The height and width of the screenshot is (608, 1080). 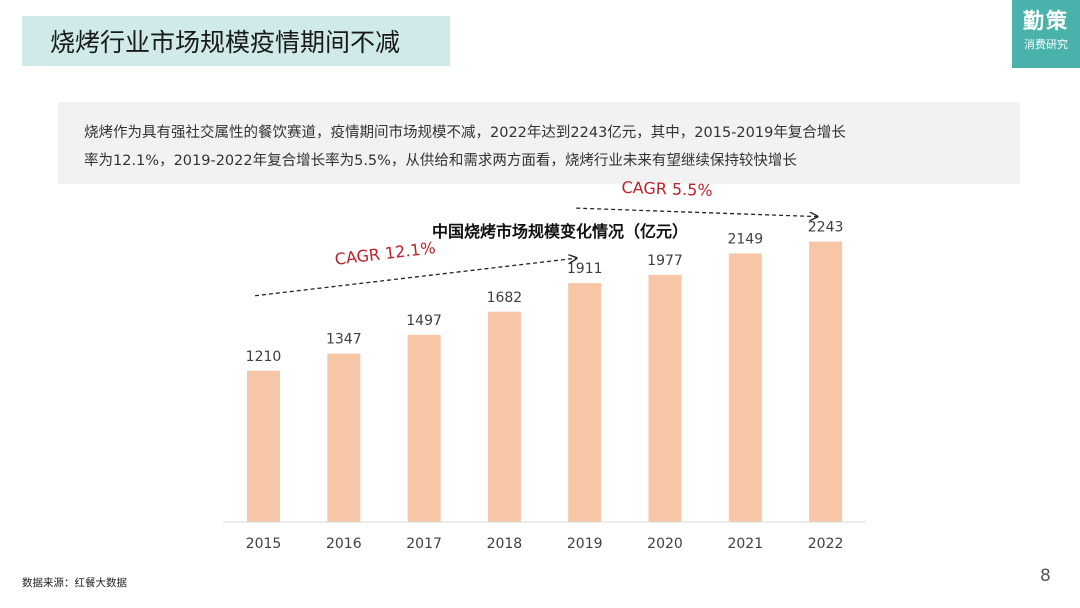 What do you see at coordinates (225, 42) in the screenshot?
I see `page-title-text: 烧烤行业市场规模疫情期间不减` at bounding box center [225, 42].